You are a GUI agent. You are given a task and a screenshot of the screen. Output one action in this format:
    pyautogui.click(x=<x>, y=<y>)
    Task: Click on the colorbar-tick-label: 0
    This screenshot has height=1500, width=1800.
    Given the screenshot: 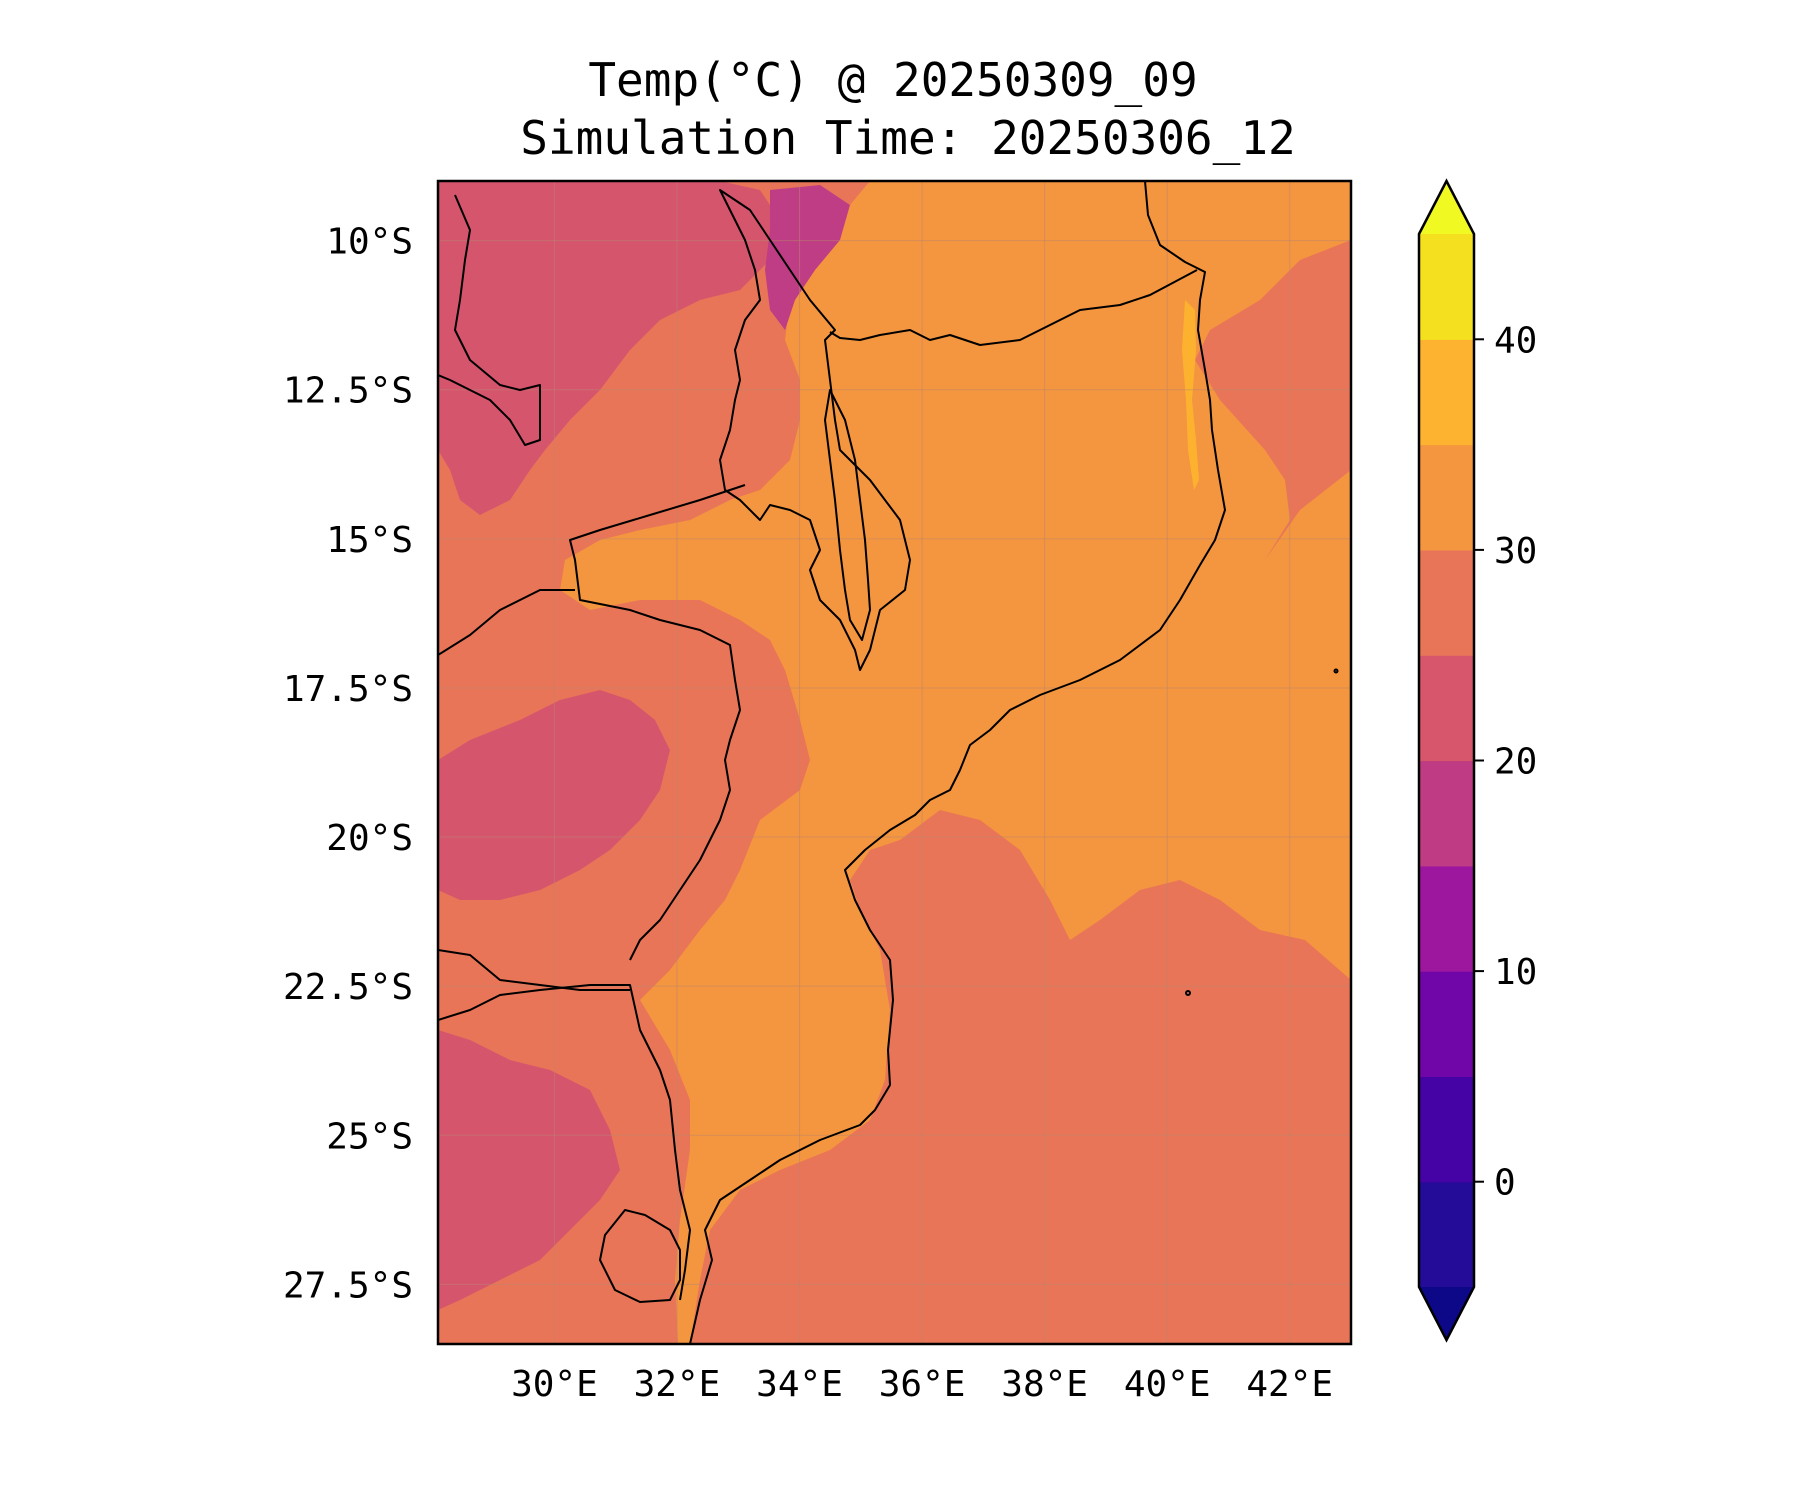 What is the action you would take?
    pyautogui.click(x=1505, y=1183)
    